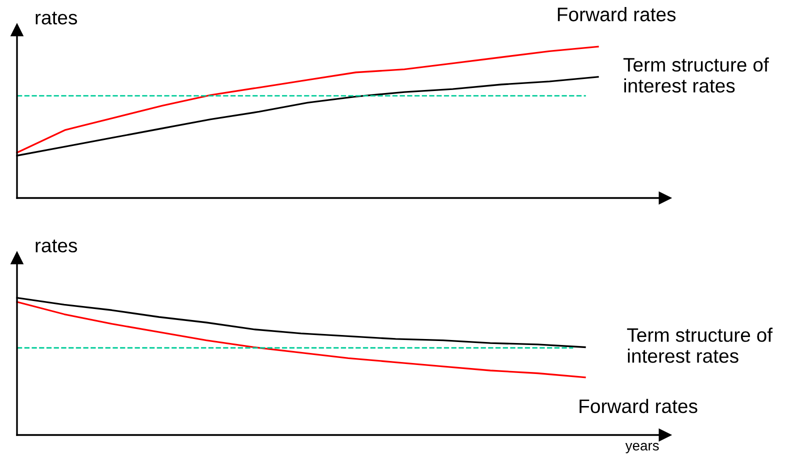  I want to click on series-label: Term structure of interest rates, so click(696, 75).